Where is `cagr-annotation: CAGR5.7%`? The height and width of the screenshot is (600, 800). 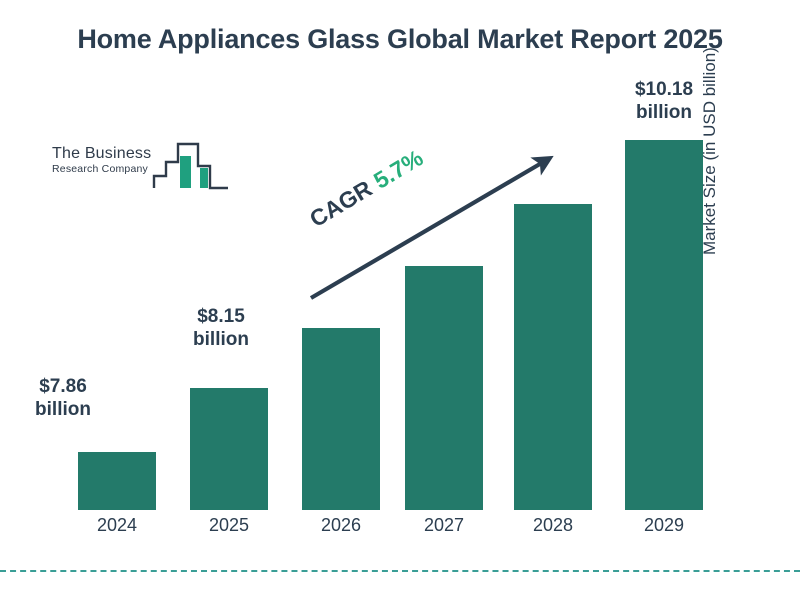 cagr-annotation: CAGR5.7% is located at coordinates (366, 188).